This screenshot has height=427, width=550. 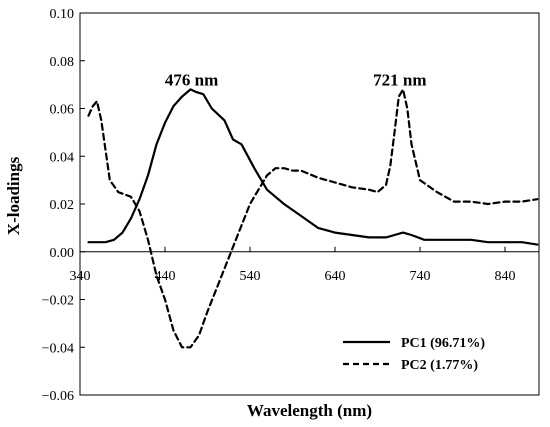 What do you see at coordinates (443, 343) in the screenshot?
I see `legend-label-pc1: PC1 (96.71%)` at bounding box center [443, 343].